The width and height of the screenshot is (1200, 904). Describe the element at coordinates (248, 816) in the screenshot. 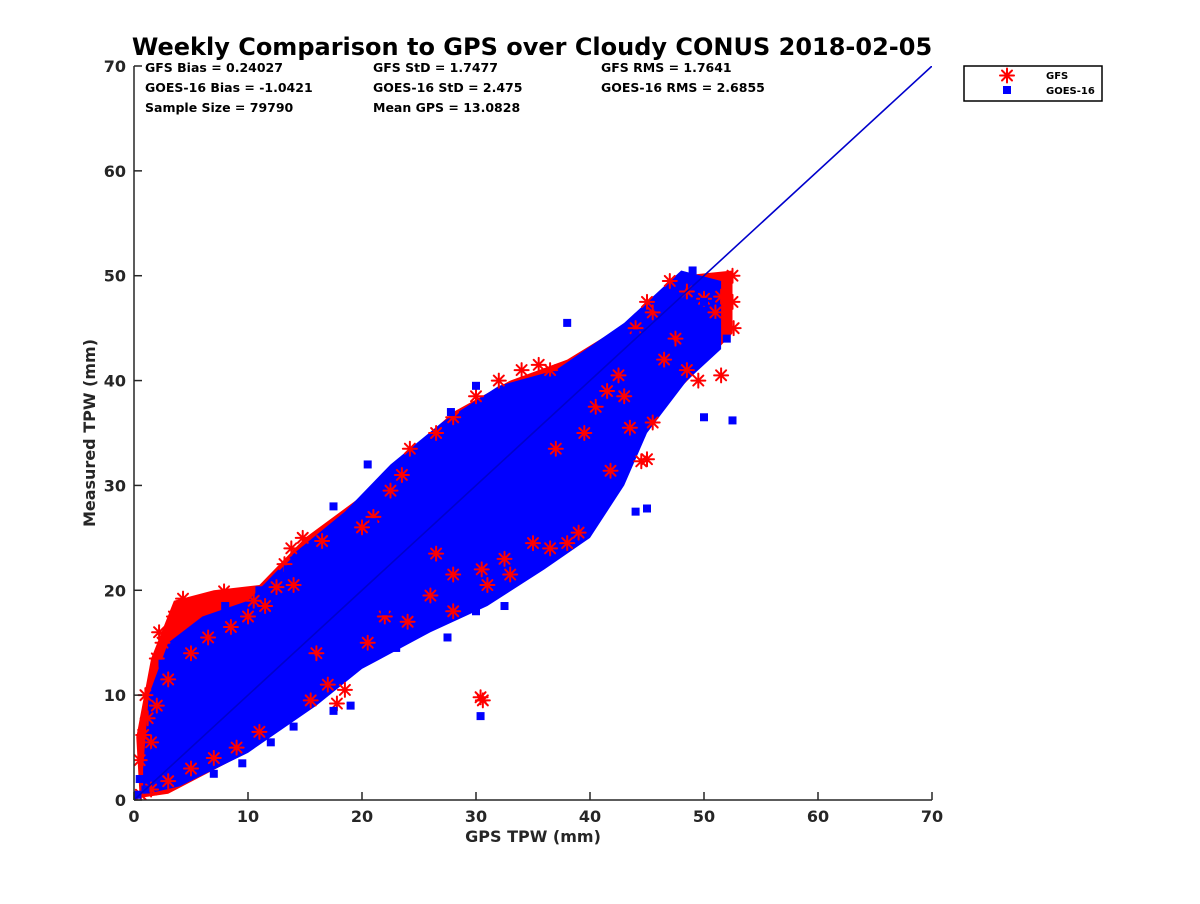

I see `x-tick-label: 10` at that location.